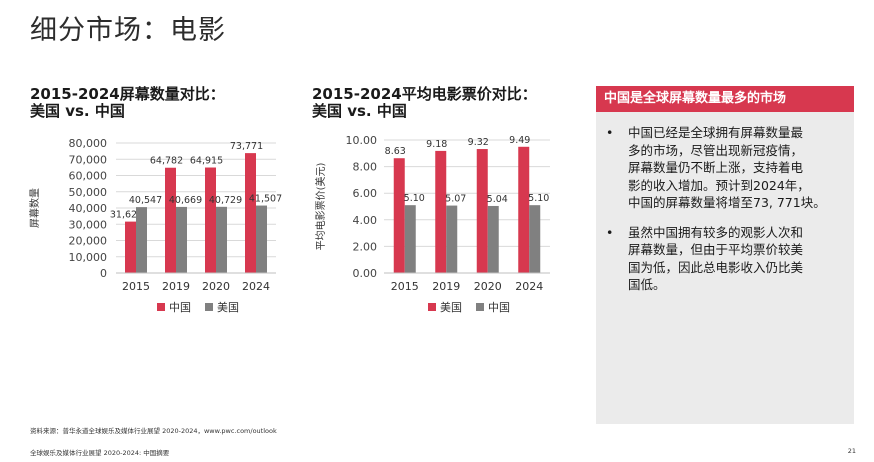 The image size is (874, 462). Describe the element at coordinates (88, 208) in the screenshot. I see `y-tick-label: 40,000` at that location.